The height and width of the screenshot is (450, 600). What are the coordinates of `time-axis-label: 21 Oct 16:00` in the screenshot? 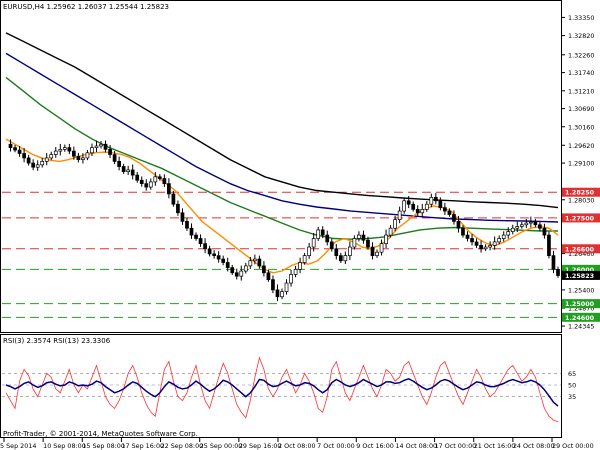 It's located at (495, 446).